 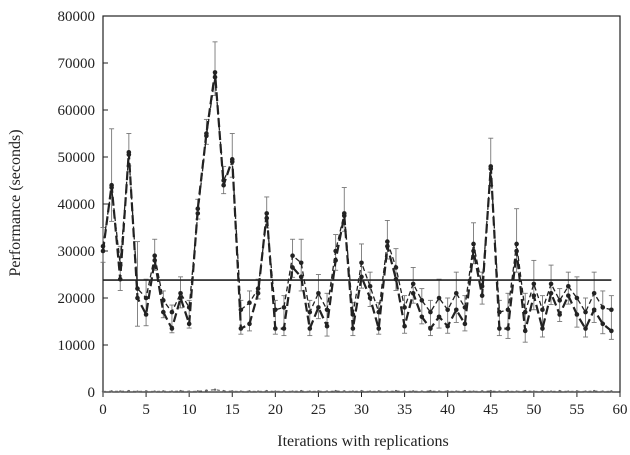 I want to click on x-tick-label: 40, so click(x=447, y=410).